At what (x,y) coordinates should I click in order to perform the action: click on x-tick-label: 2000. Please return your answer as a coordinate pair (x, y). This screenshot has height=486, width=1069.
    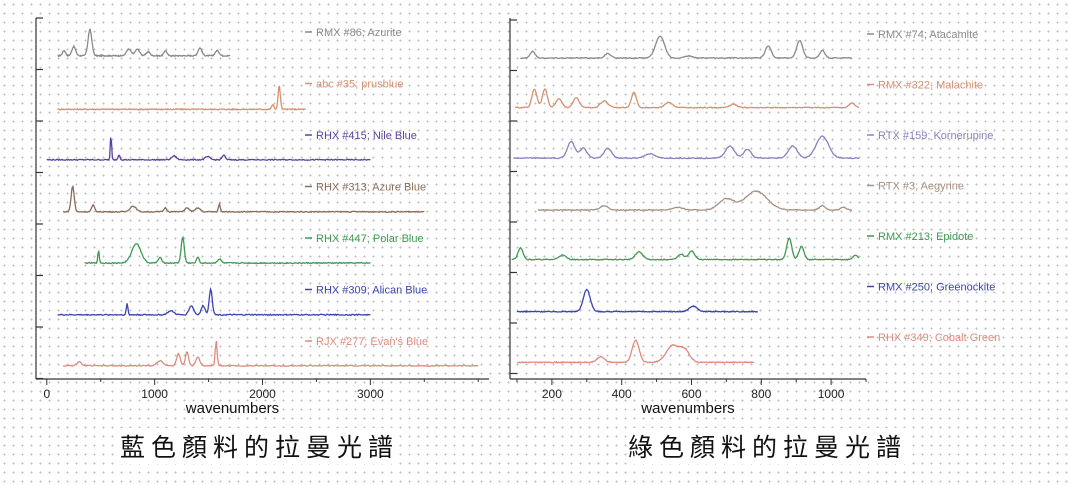
    Looking at the image, I should click on (262, 394).